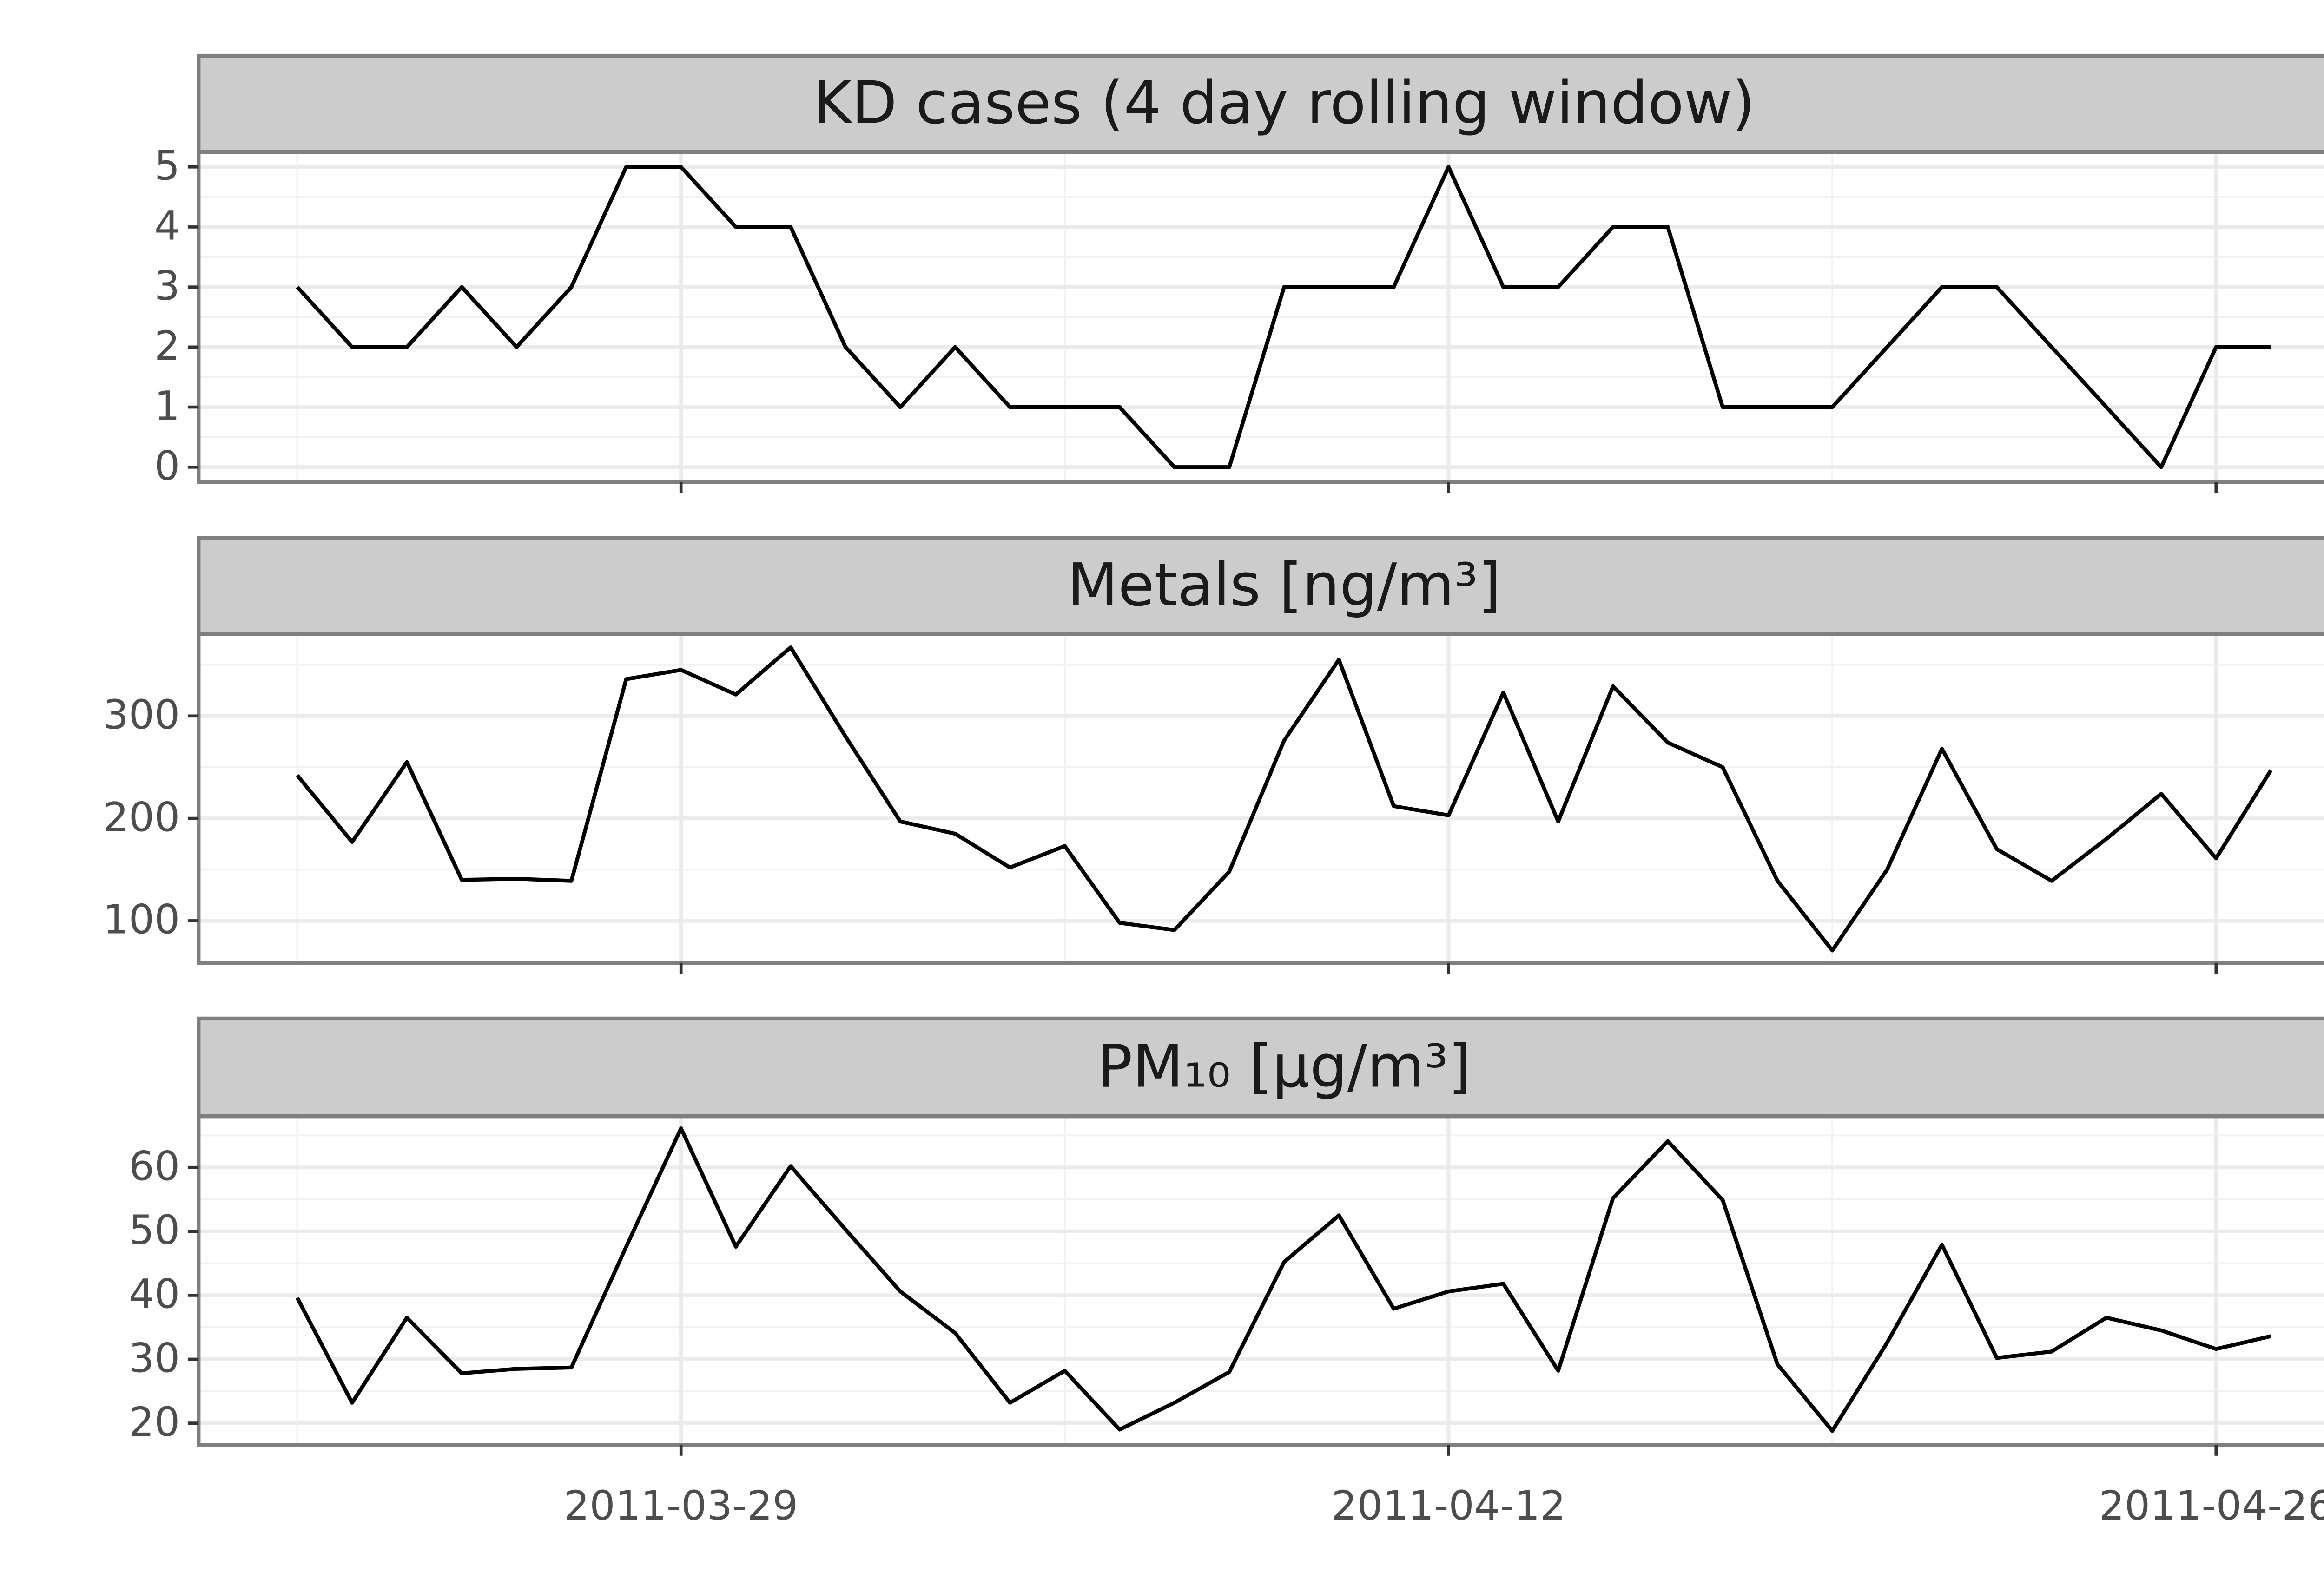 The width and height of the screenshot is (2324, 1586). I want to click on y-tick-label: 0, so click(167, 466).